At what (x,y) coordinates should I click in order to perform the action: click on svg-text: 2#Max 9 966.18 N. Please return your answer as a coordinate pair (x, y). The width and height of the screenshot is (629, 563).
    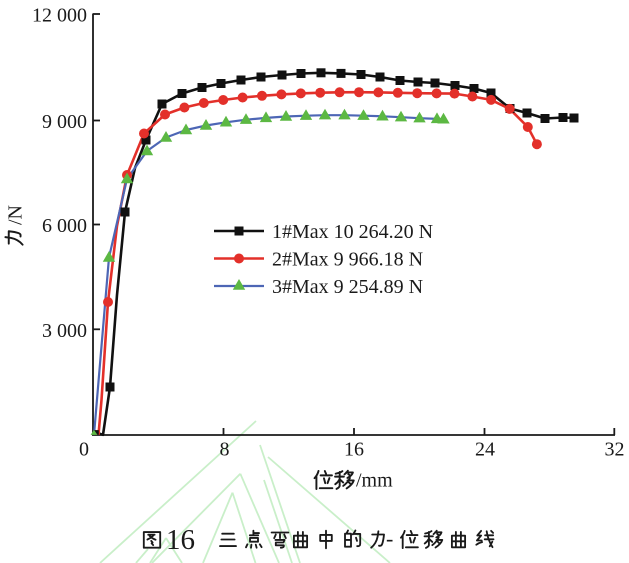
    Looking at the image, I should click on (347, 260).